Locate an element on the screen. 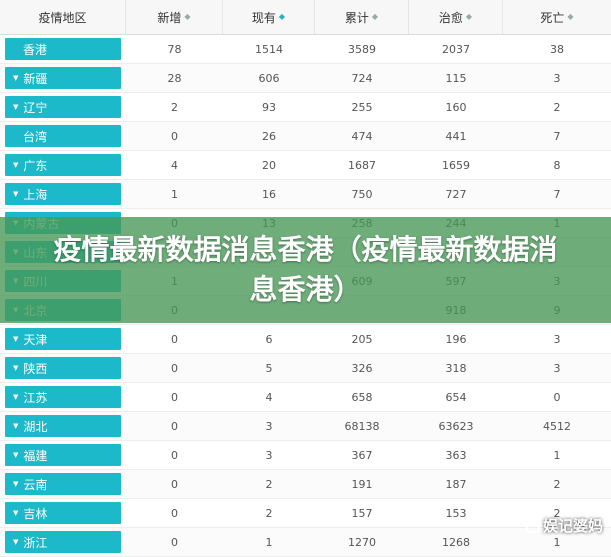 This screenshot has width=611, height=557. current-cell: 2 is located at coordinates (269, 513).